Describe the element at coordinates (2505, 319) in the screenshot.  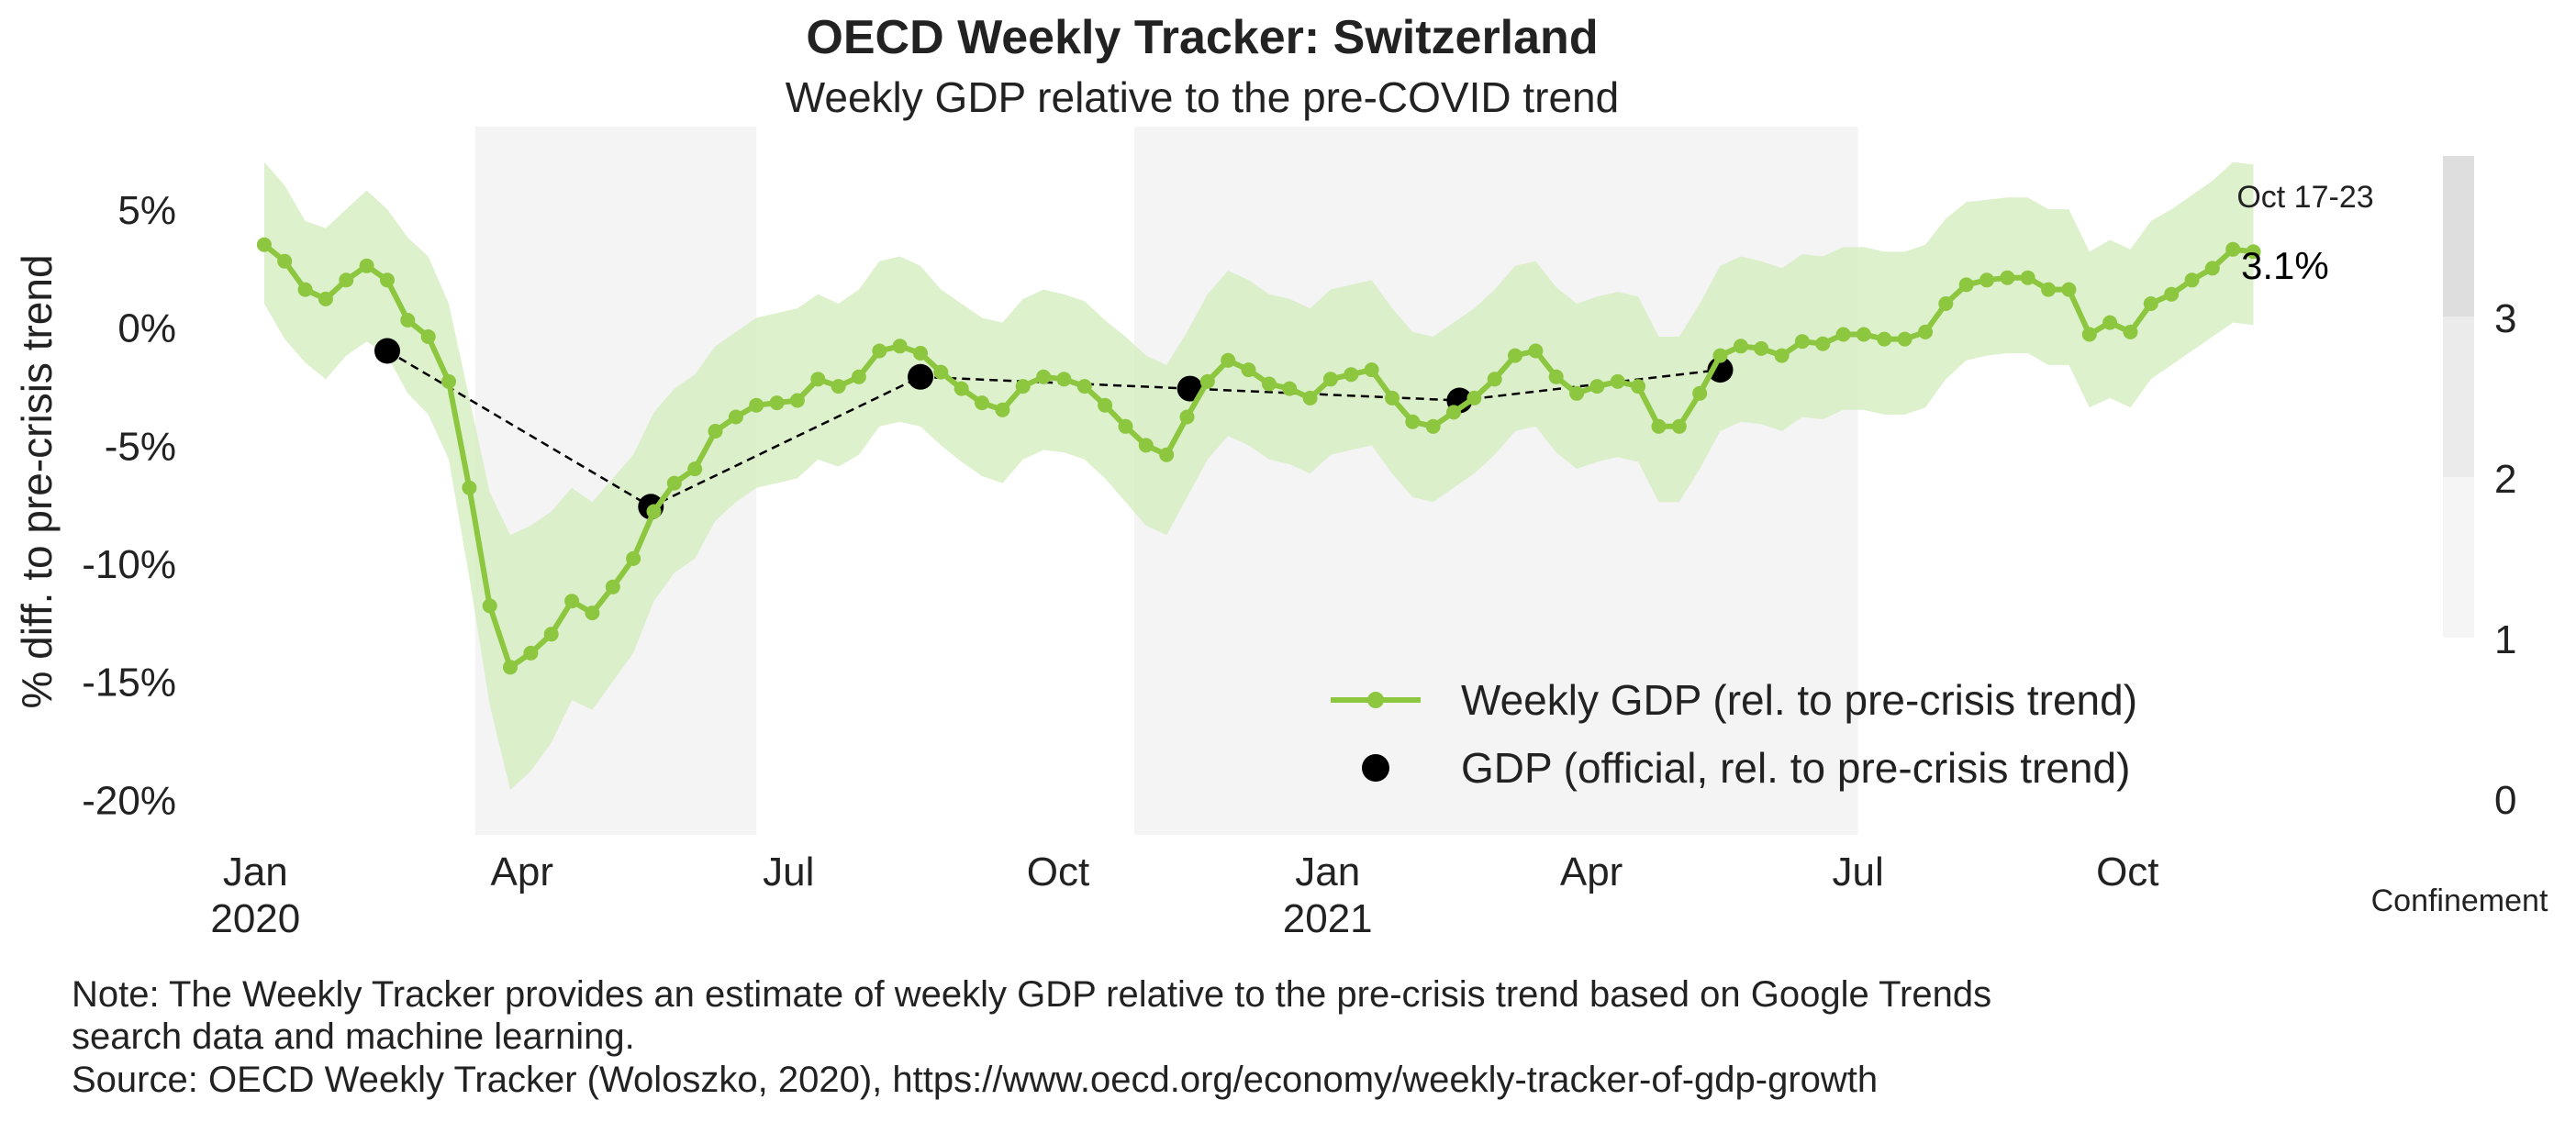
I see `colorbar-tick-3: 3` at that location.